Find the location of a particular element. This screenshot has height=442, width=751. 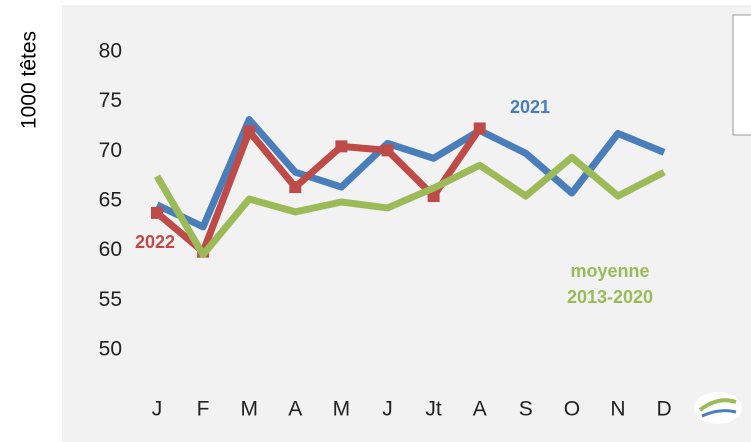

x-tick-label: O is located at coordinates (572, 409).